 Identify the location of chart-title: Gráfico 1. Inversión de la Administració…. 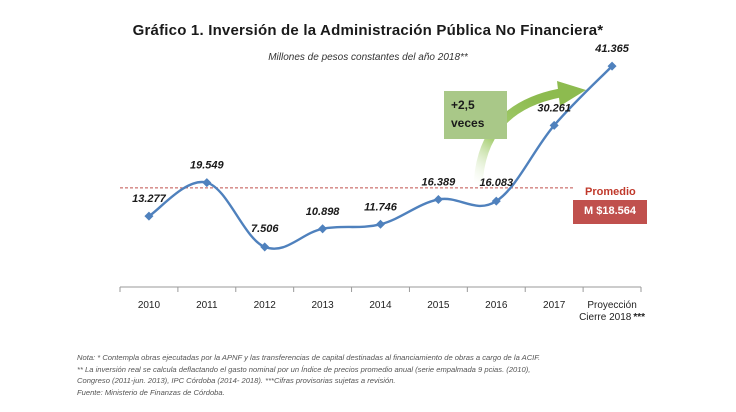
(368, 30).